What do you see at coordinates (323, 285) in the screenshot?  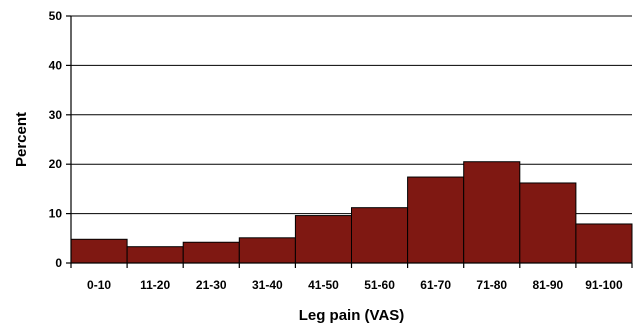 I see `x-tick-label-41-50: 41-50` at bounding box center [323, 285].